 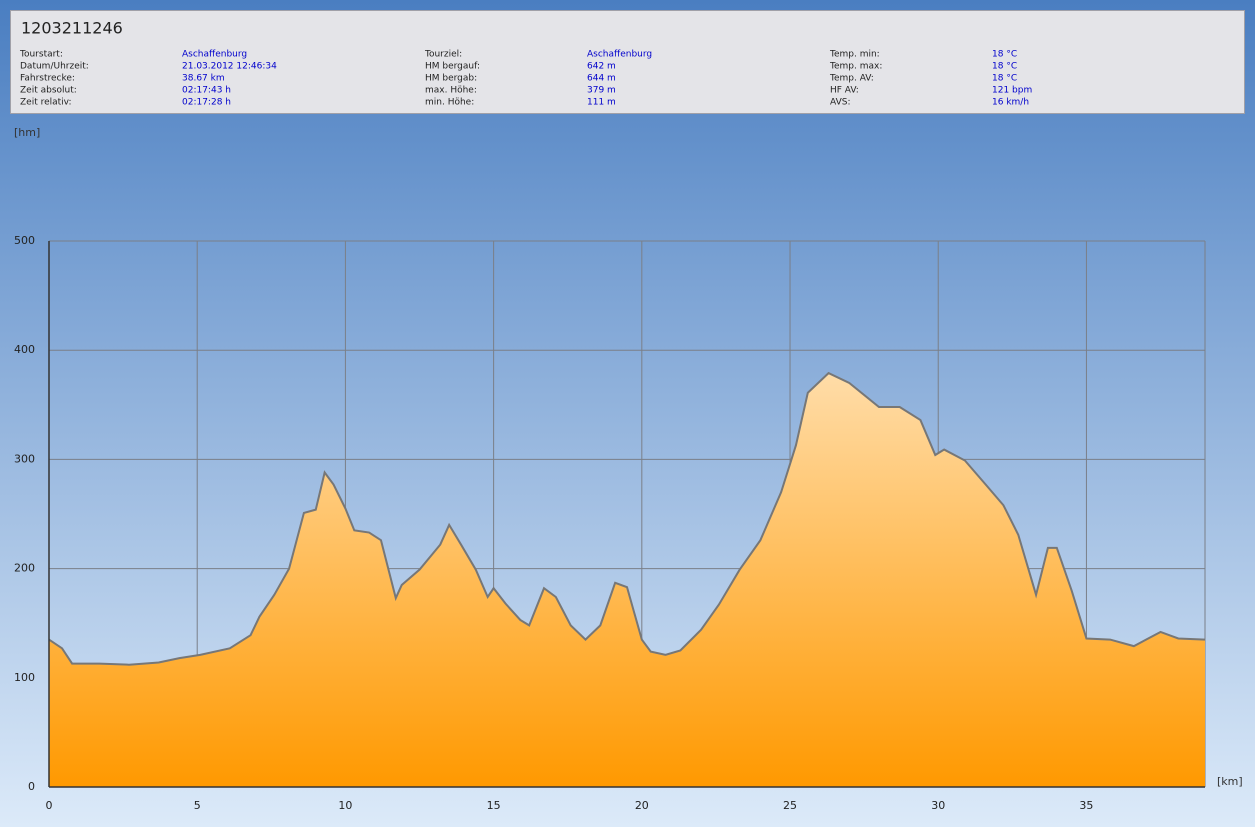 I want to click on info-label: HM bergauf:, so click(x=452, y=67).